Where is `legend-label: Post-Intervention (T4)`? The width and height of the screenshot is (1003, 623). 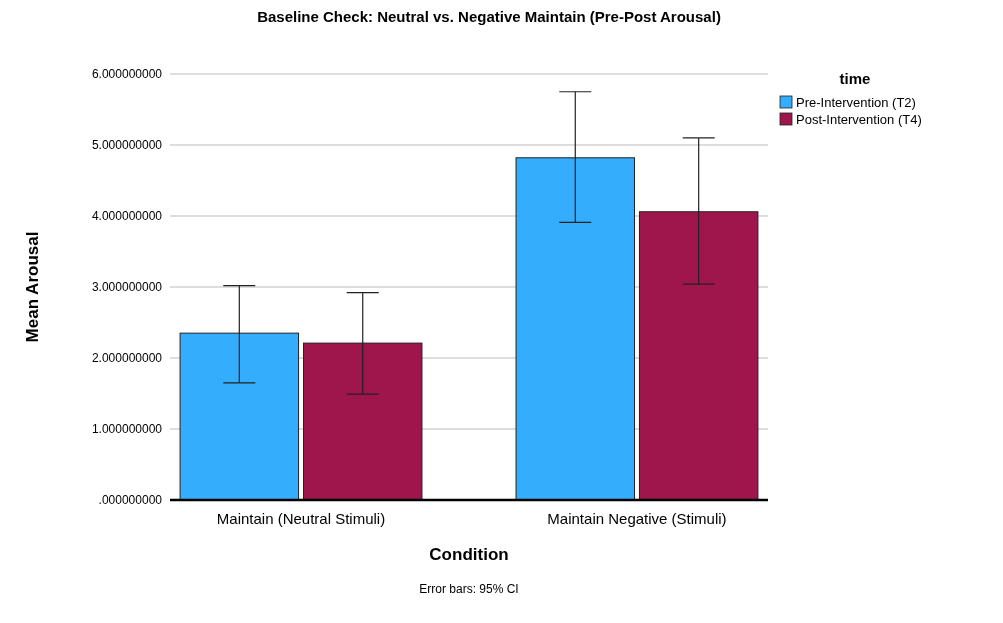 legend-label: Post-Intervention (T4) is located at coordinates (859, 119).